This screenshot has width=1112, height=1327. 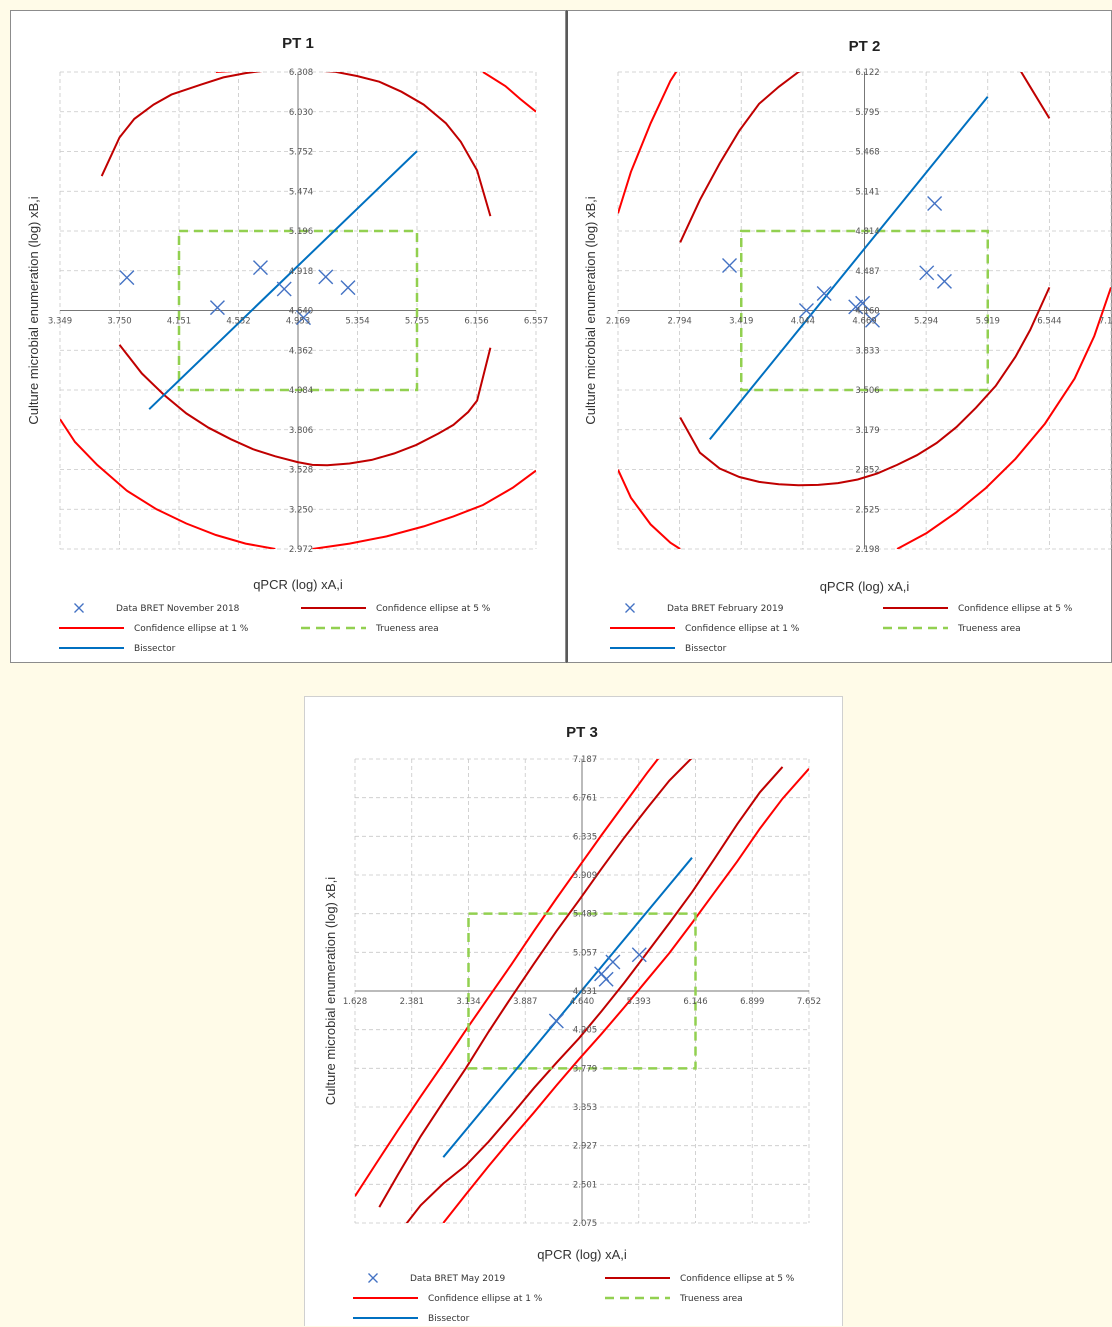 I want to click on x-tick-label: 7.169, so click(x=1105, y=322).